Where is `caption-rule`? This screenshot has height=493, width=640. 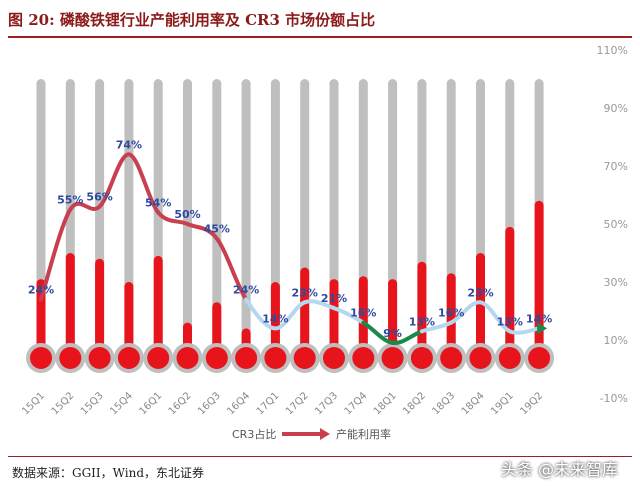 caption-rule is located at coordinates (320, 37).